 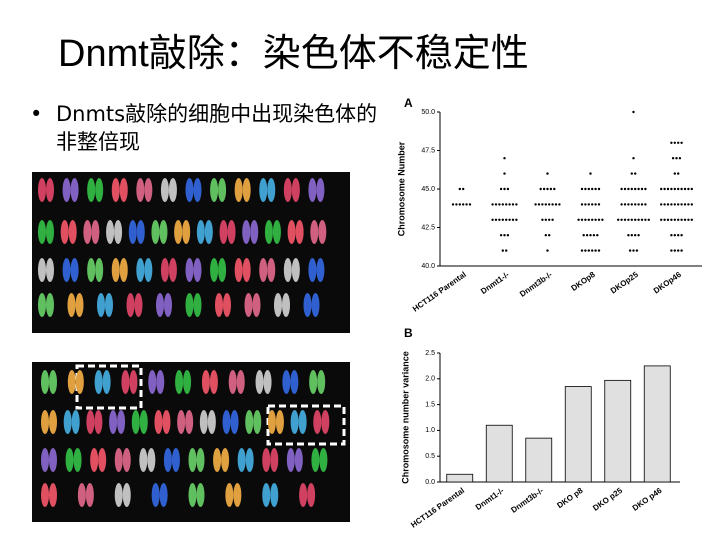 What do you see at coordinates (208, 128) in the screenshot?
I see `bullet-item: • Dnmts敲除的细胞中出现染色体的非整倍现` at bounding box center [208, 128].